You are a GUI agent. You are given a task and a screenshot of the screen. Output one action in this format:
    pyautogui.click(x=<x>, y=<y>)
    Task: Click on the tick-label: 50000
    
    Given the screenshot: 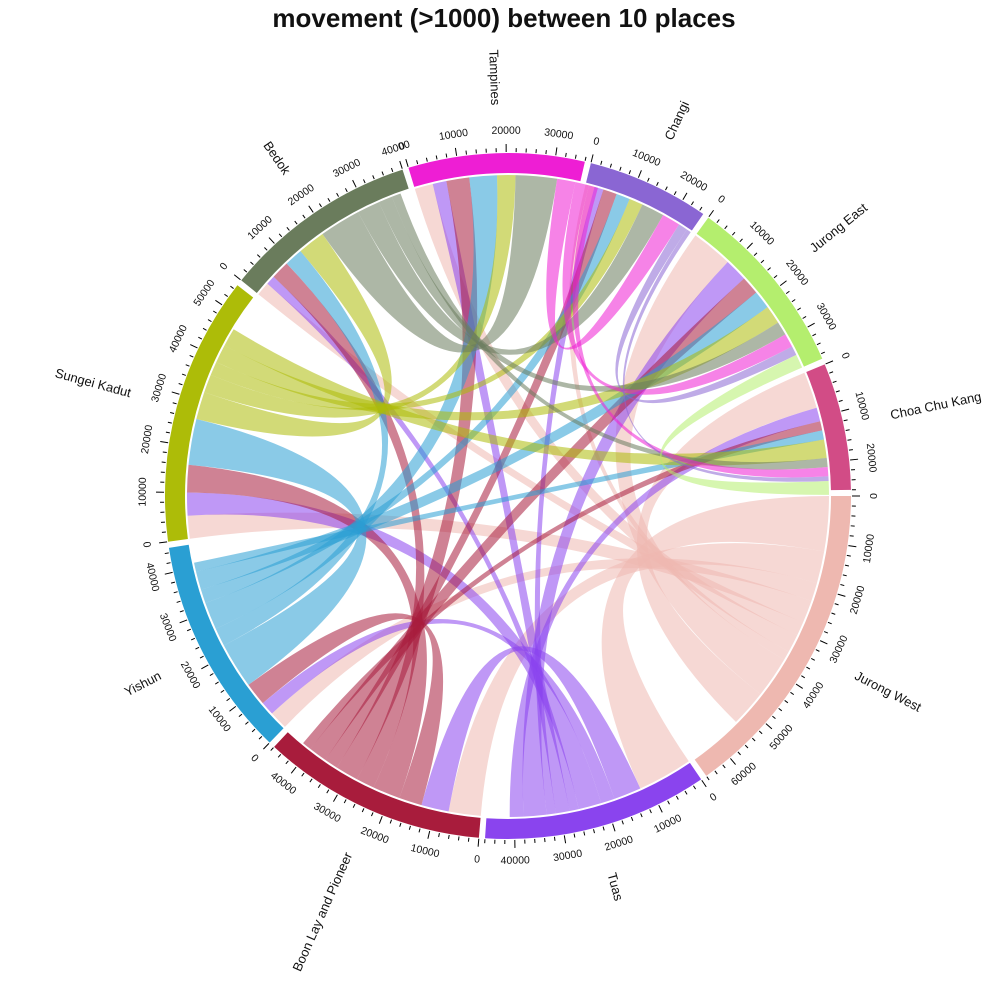 What is the action you would take?
    pyautogui.click(x=781, y=737)
    